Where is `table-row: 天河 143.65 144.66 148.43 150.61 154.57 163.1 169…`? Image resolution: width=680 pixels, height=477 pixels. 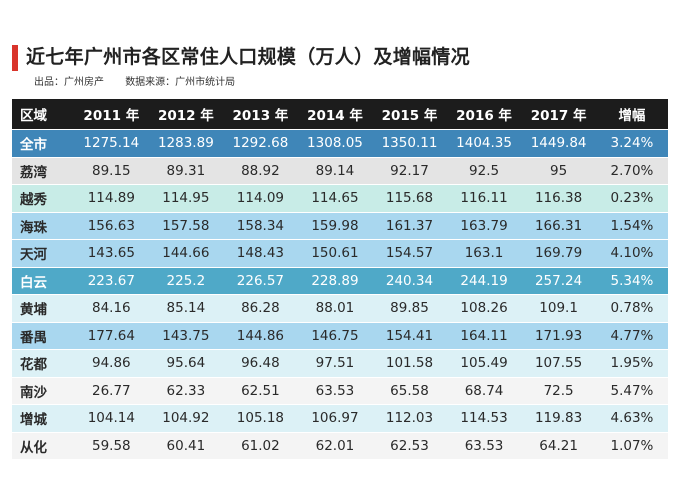 table-row: 天河 143.65 144.66 148.43 150.61 154.57 163.1 169… is located at coordinates (340, 253).